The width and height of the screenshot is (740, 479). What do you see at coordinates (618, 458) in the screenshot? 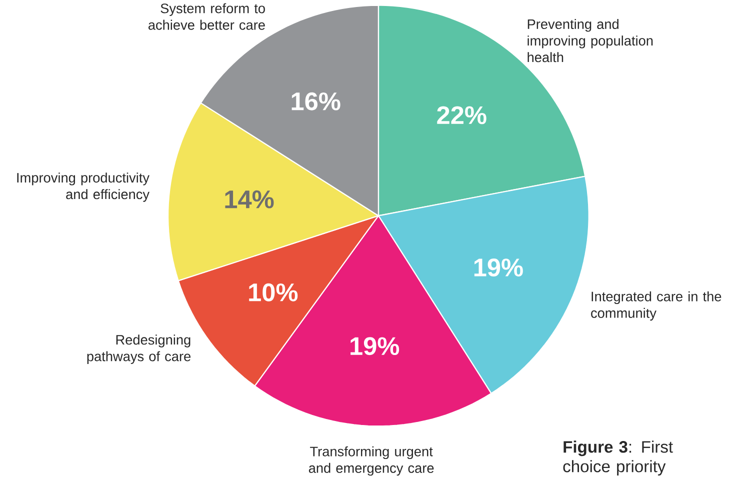
I see `text: Figure 3: First choice priority` at bounding box center [618, 458].